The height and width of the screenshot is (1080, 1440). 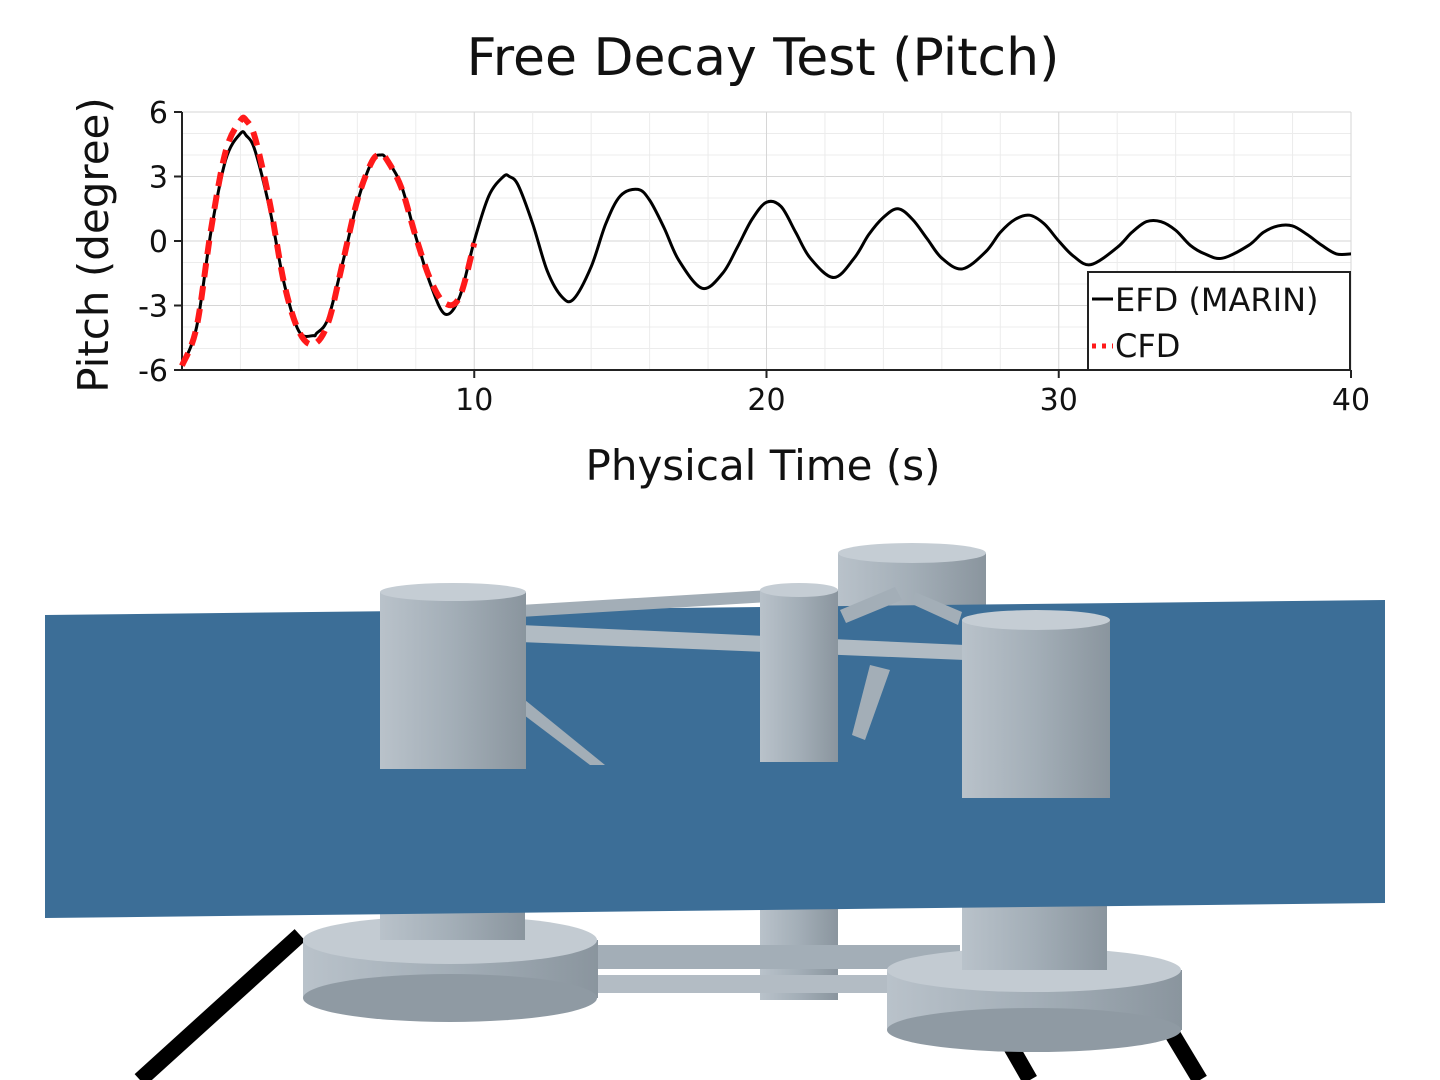 What do you see at coordinates (474, 400) in the screenshot?
I see `x-tick-label: 10` at bounding box center [474, 400].